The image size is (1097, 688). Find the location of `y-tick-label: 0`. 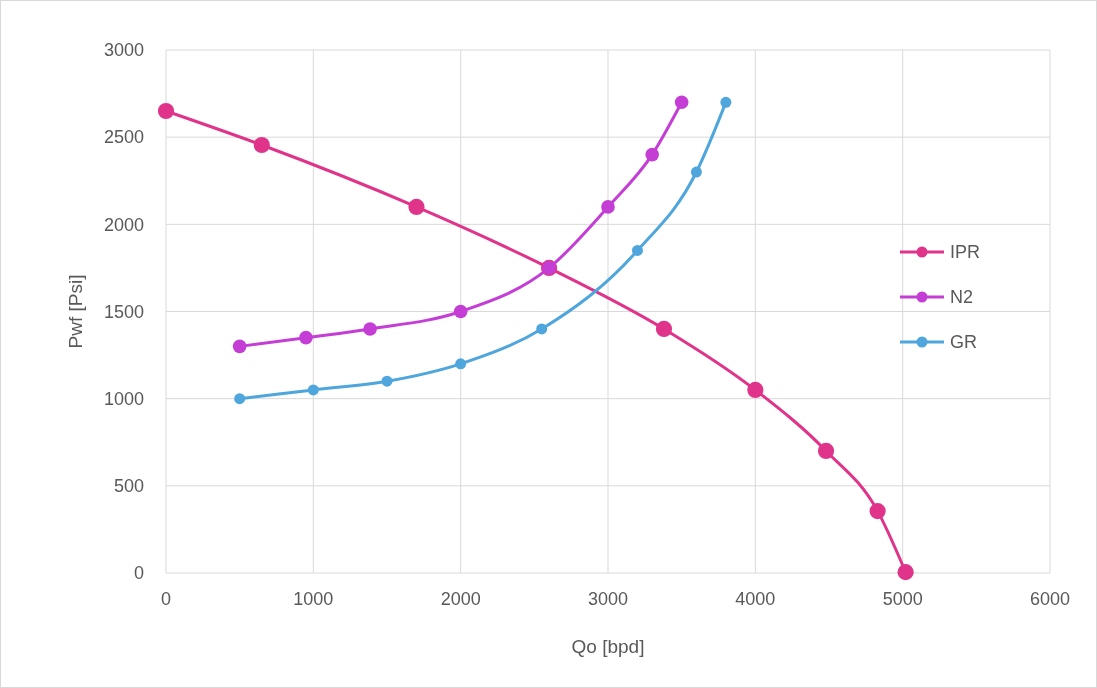

y-tick-label: 0 is located at coordinates (138, 573).